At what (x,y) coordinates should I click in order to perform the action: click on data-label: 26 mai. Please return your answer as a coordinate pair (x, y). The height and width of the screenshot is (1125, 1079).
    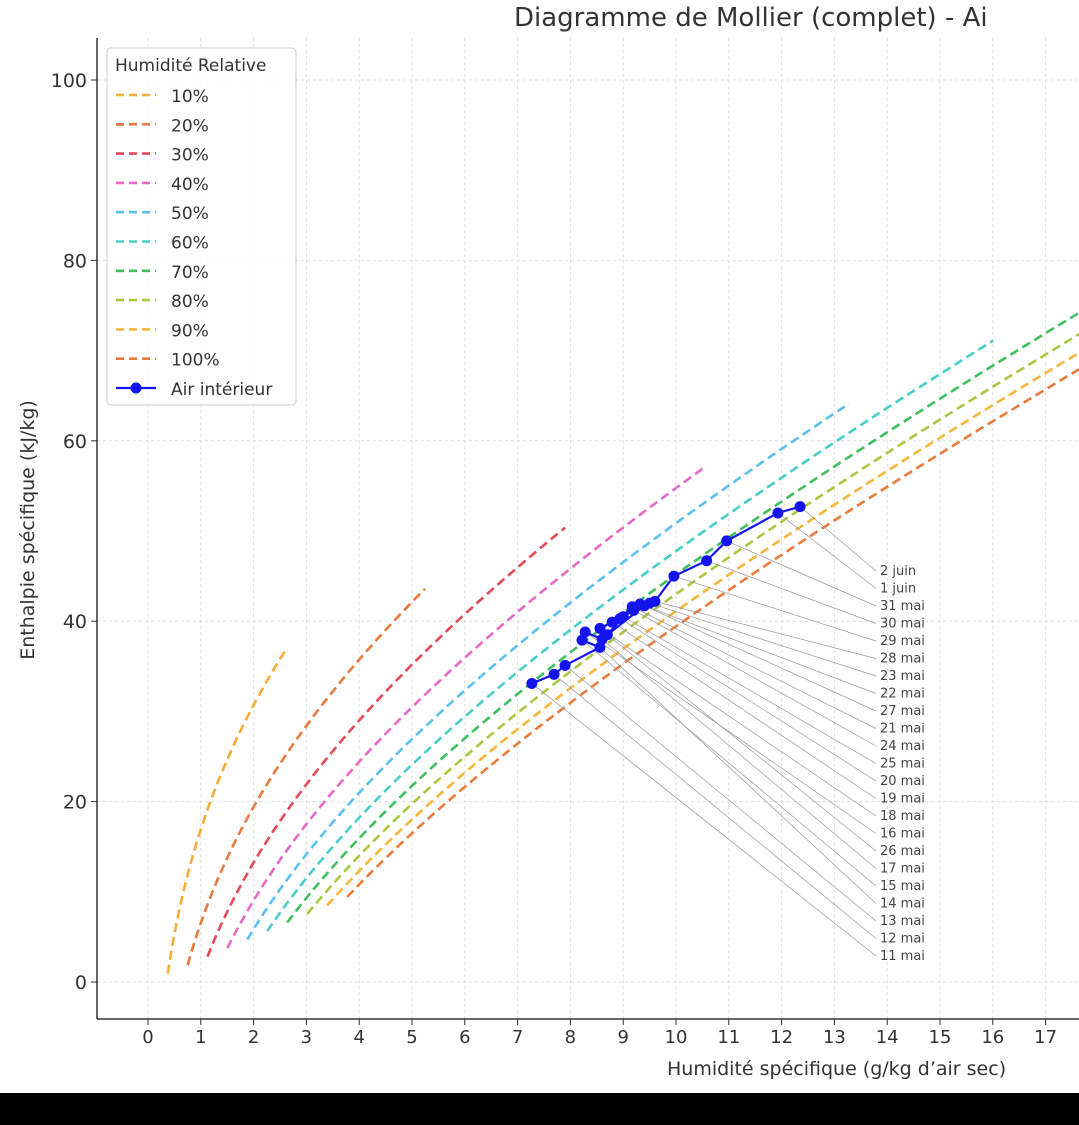
    Looking at the image, I should click on (902, 851).